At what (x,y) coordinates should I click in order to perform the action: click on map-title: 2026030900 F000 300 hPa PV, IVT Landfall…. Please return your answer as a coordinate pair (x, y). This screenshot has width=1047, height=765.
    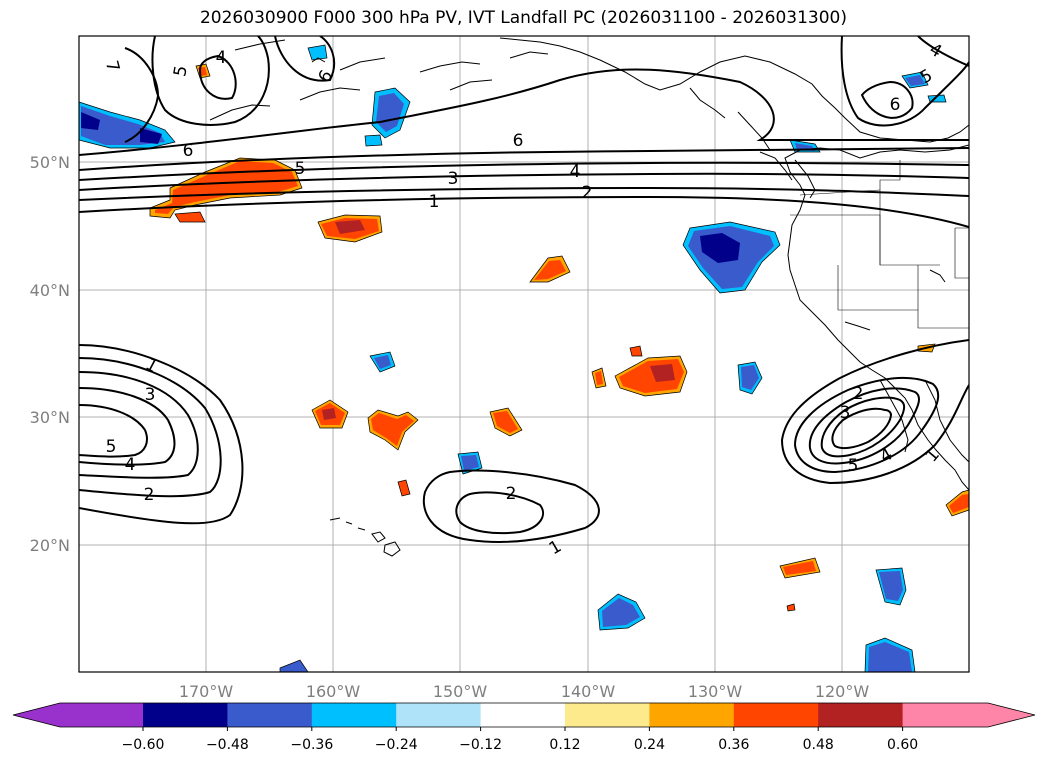
    Looking at the image, I should click on (523, 18).